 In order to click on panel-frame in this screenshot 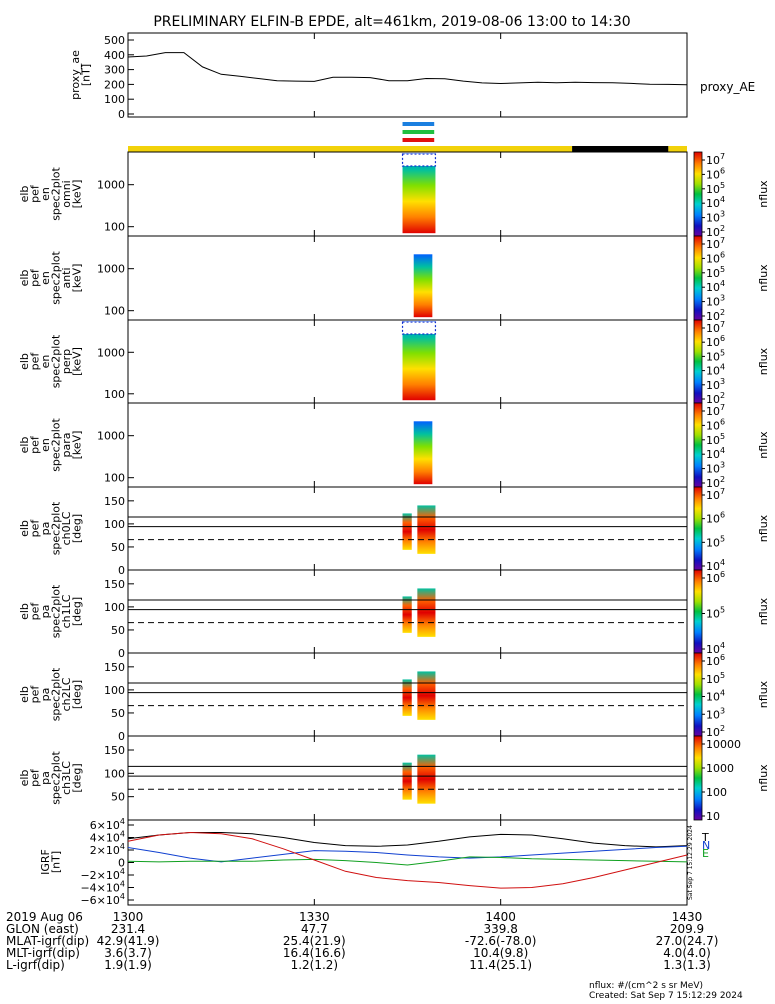, I will do `click(407, 278)`.